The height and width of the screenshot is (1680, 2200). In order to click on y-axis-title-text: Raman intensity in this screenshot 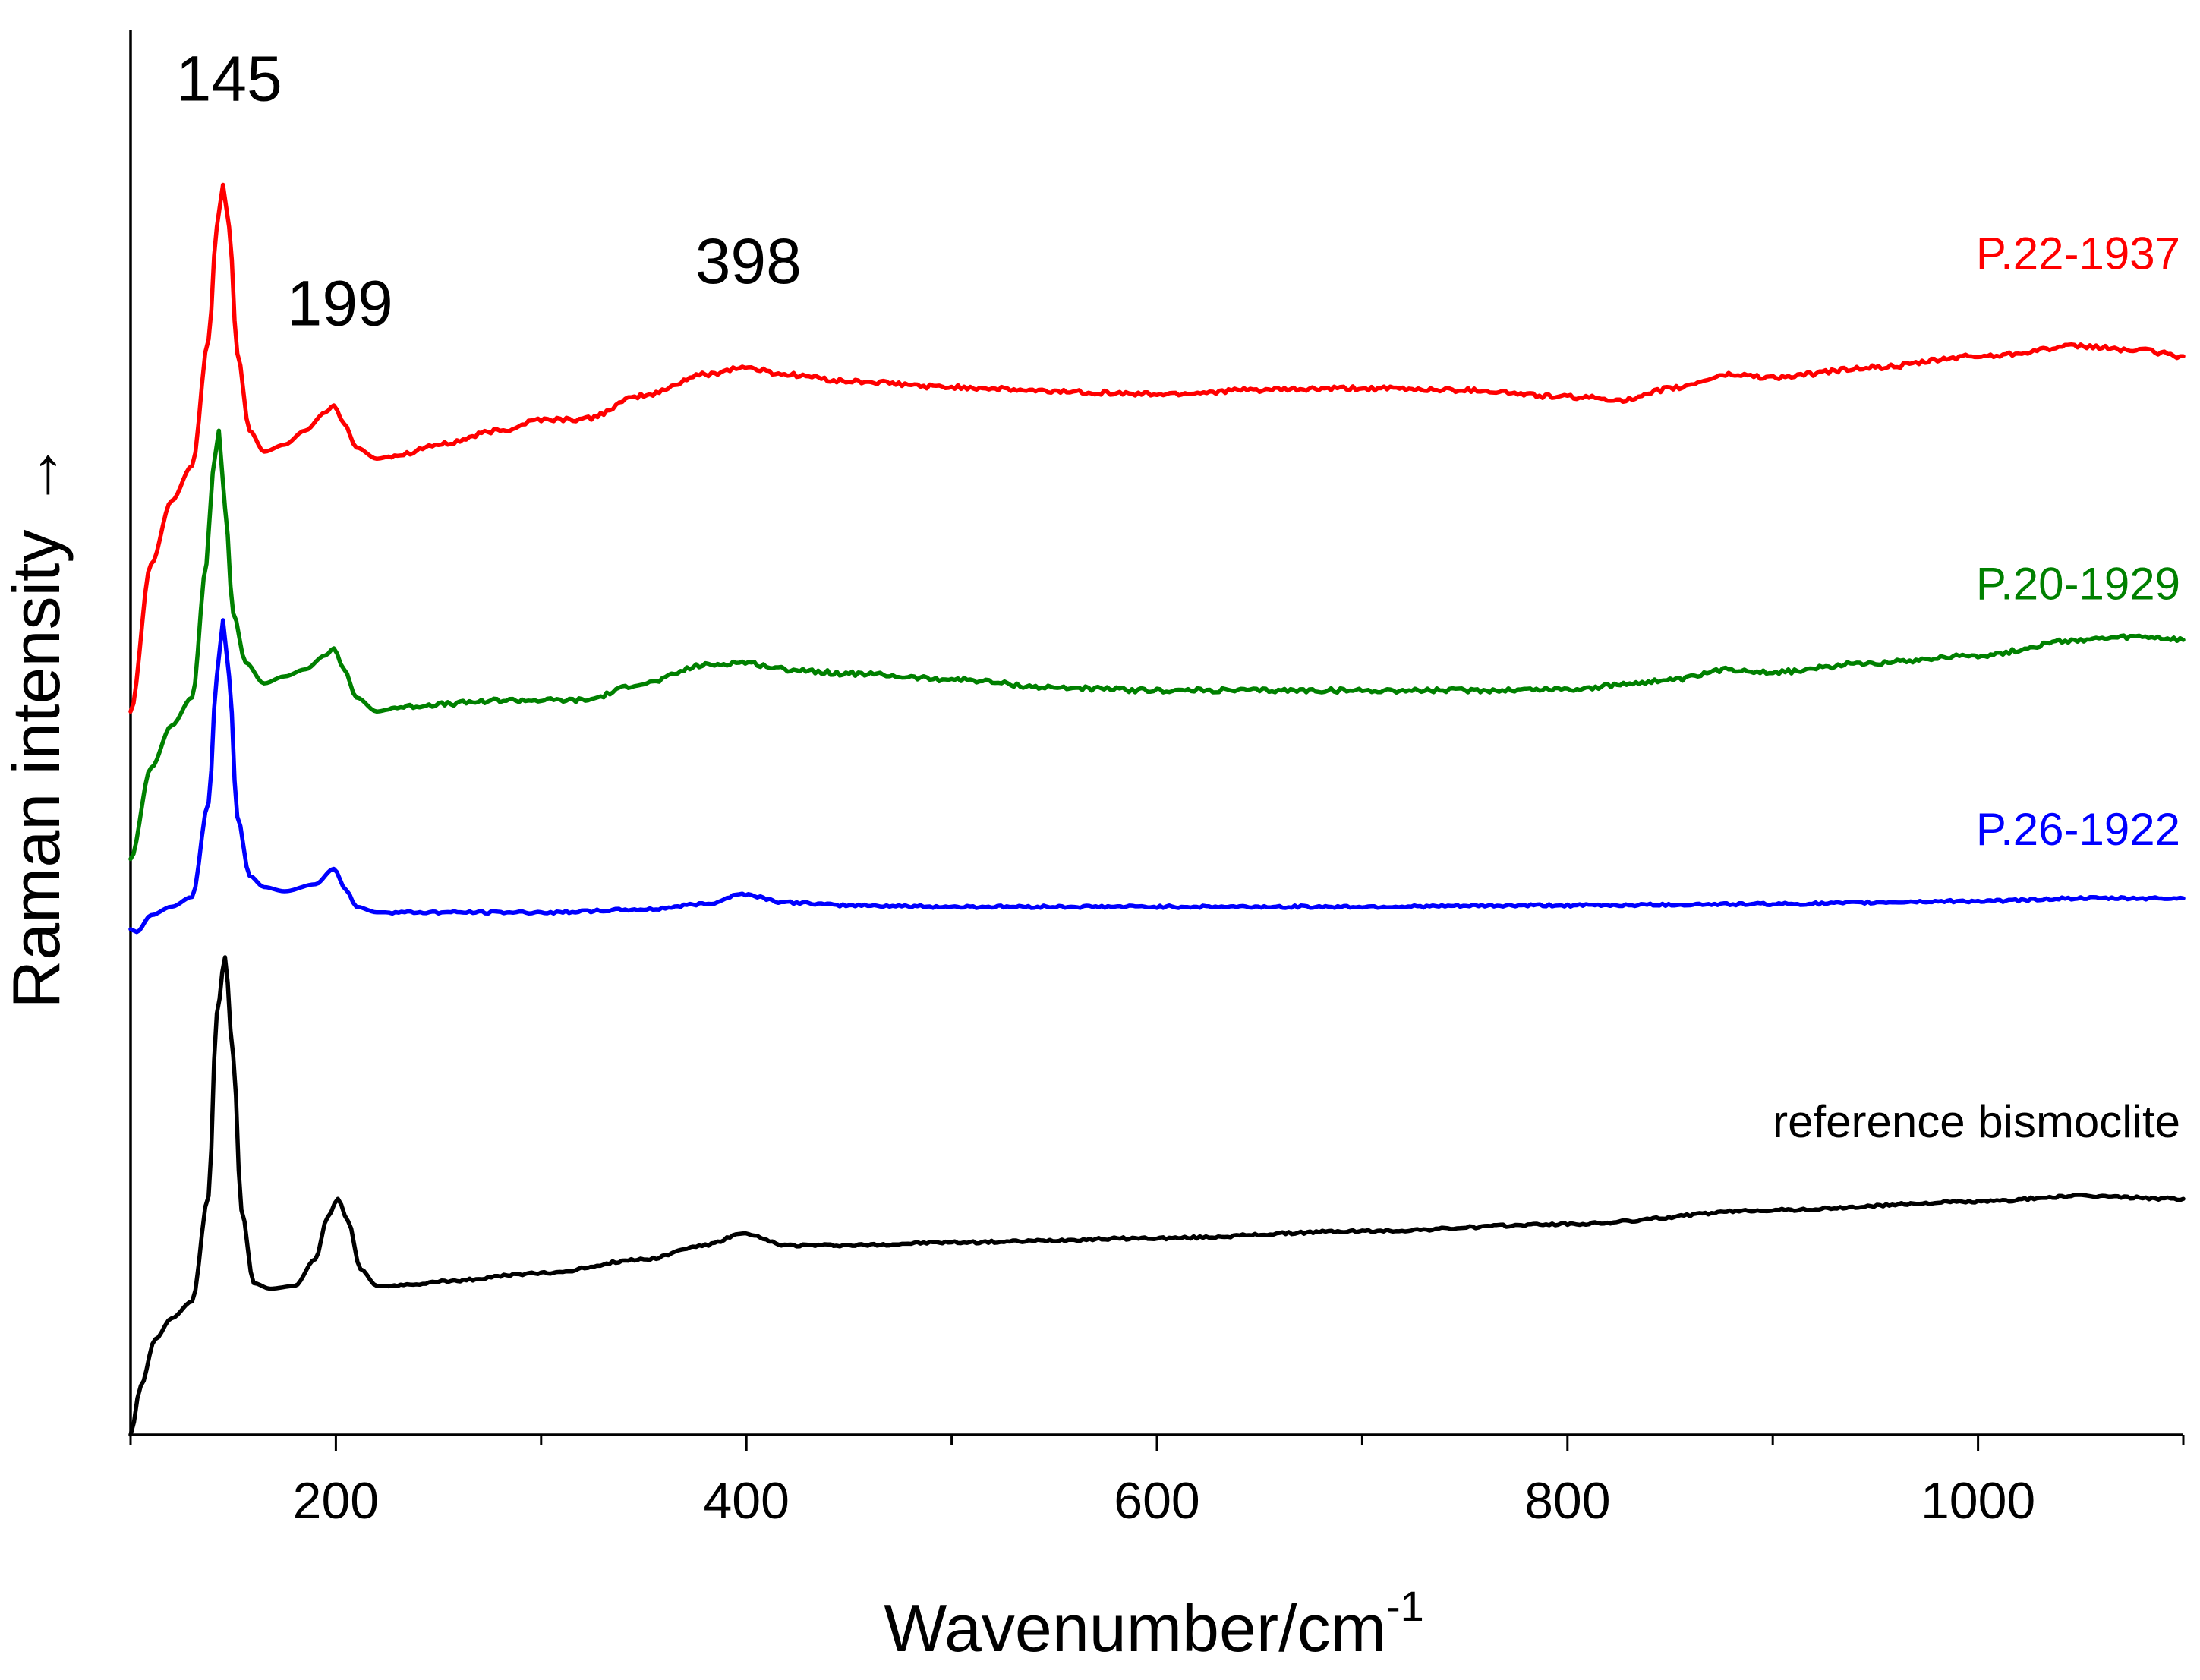, I will do `click(37, 769)`.